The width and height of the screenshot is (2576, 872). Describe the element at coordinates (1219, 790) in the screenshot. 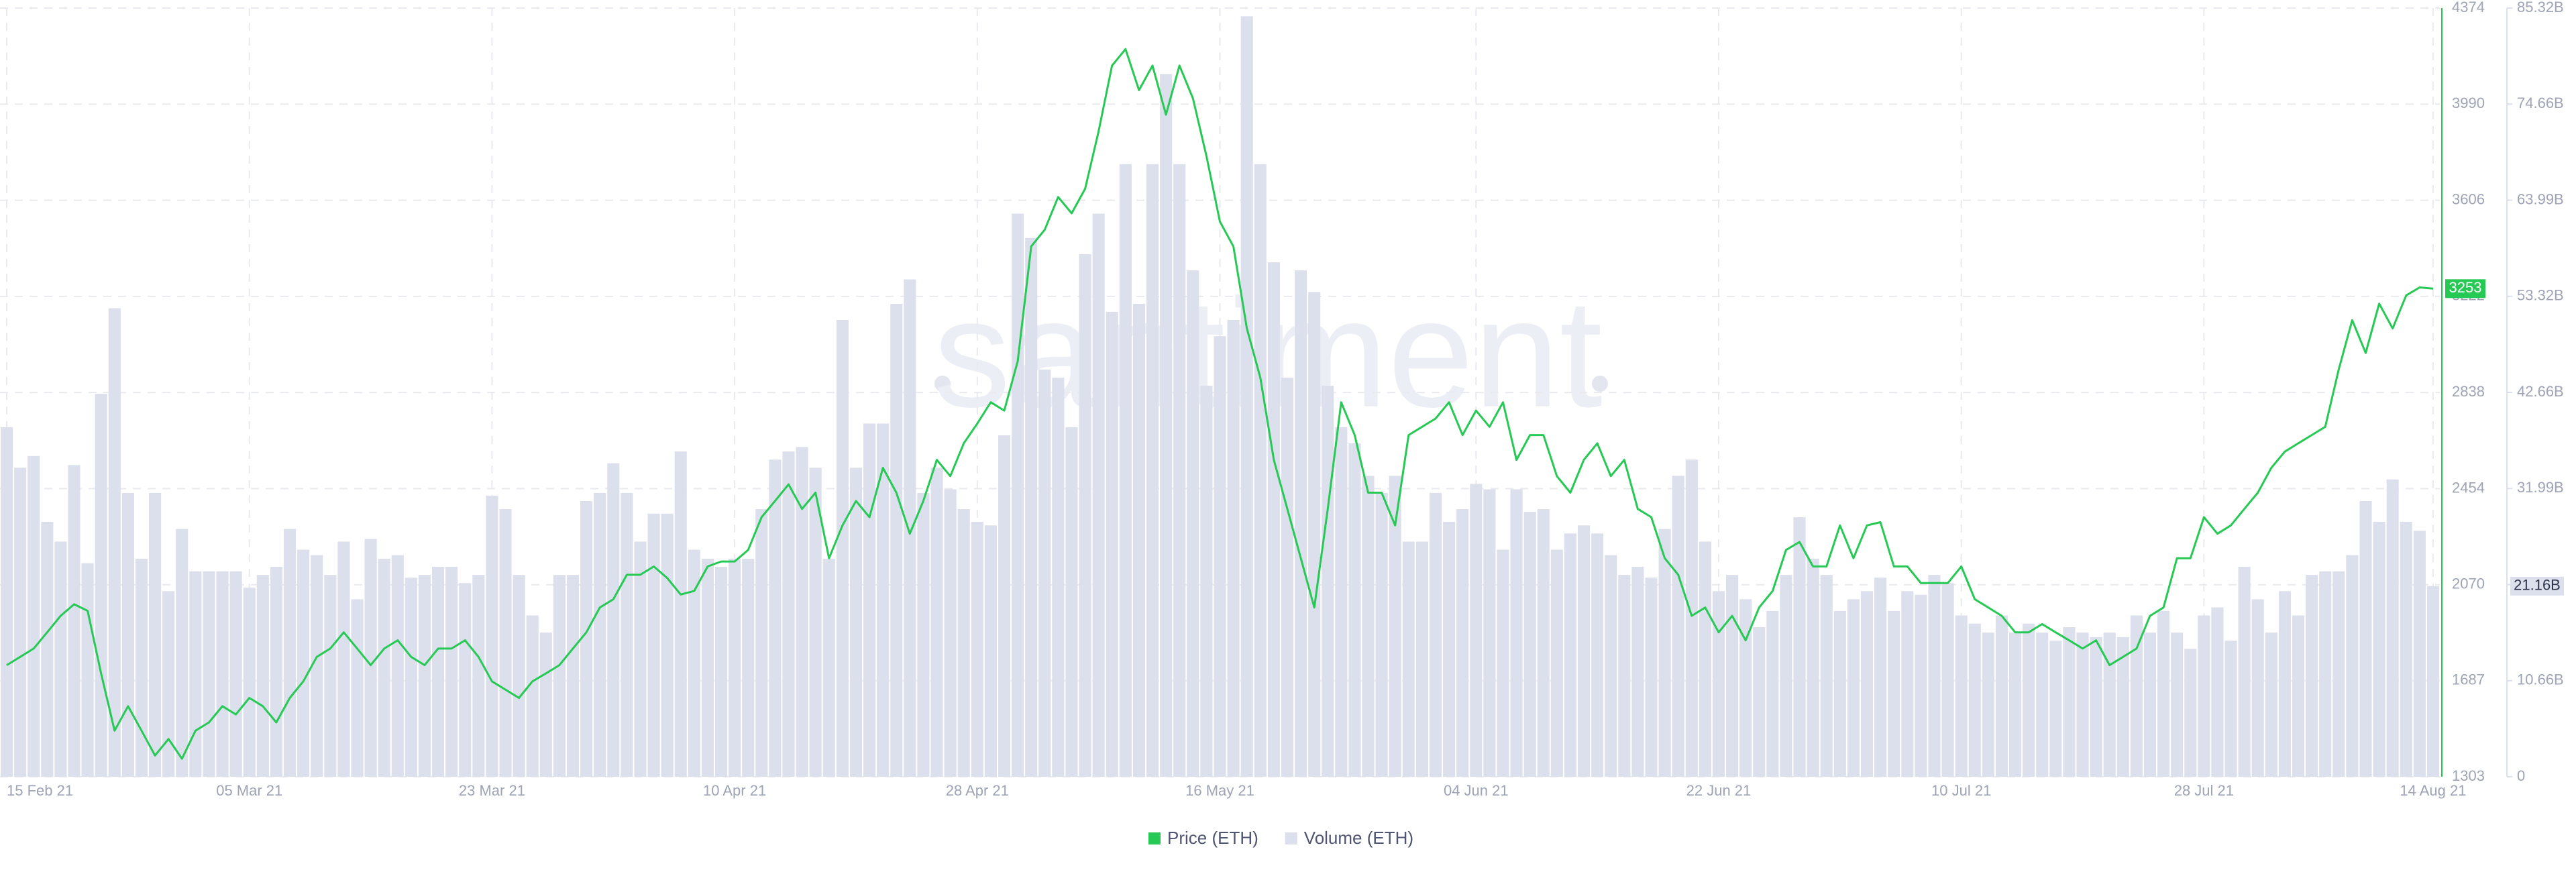

I see `x-tick-label: 16 May 21` at that location.